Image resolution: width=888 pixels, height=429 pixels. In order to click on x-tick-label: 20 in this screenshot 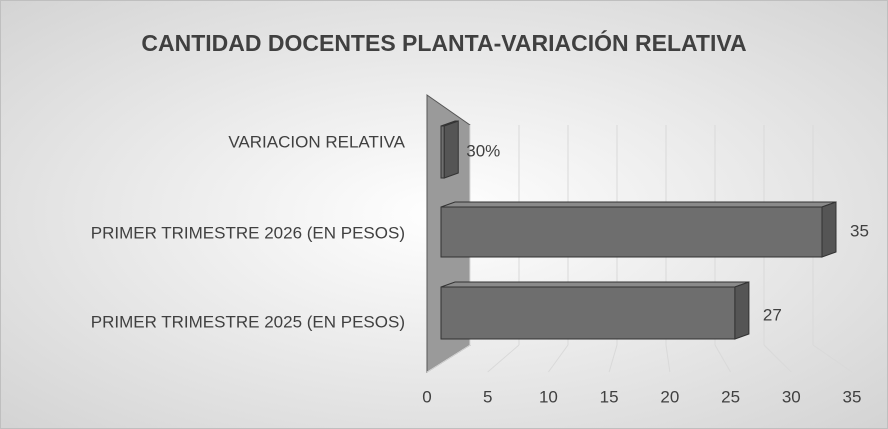, I will do `click(669, 396)`.